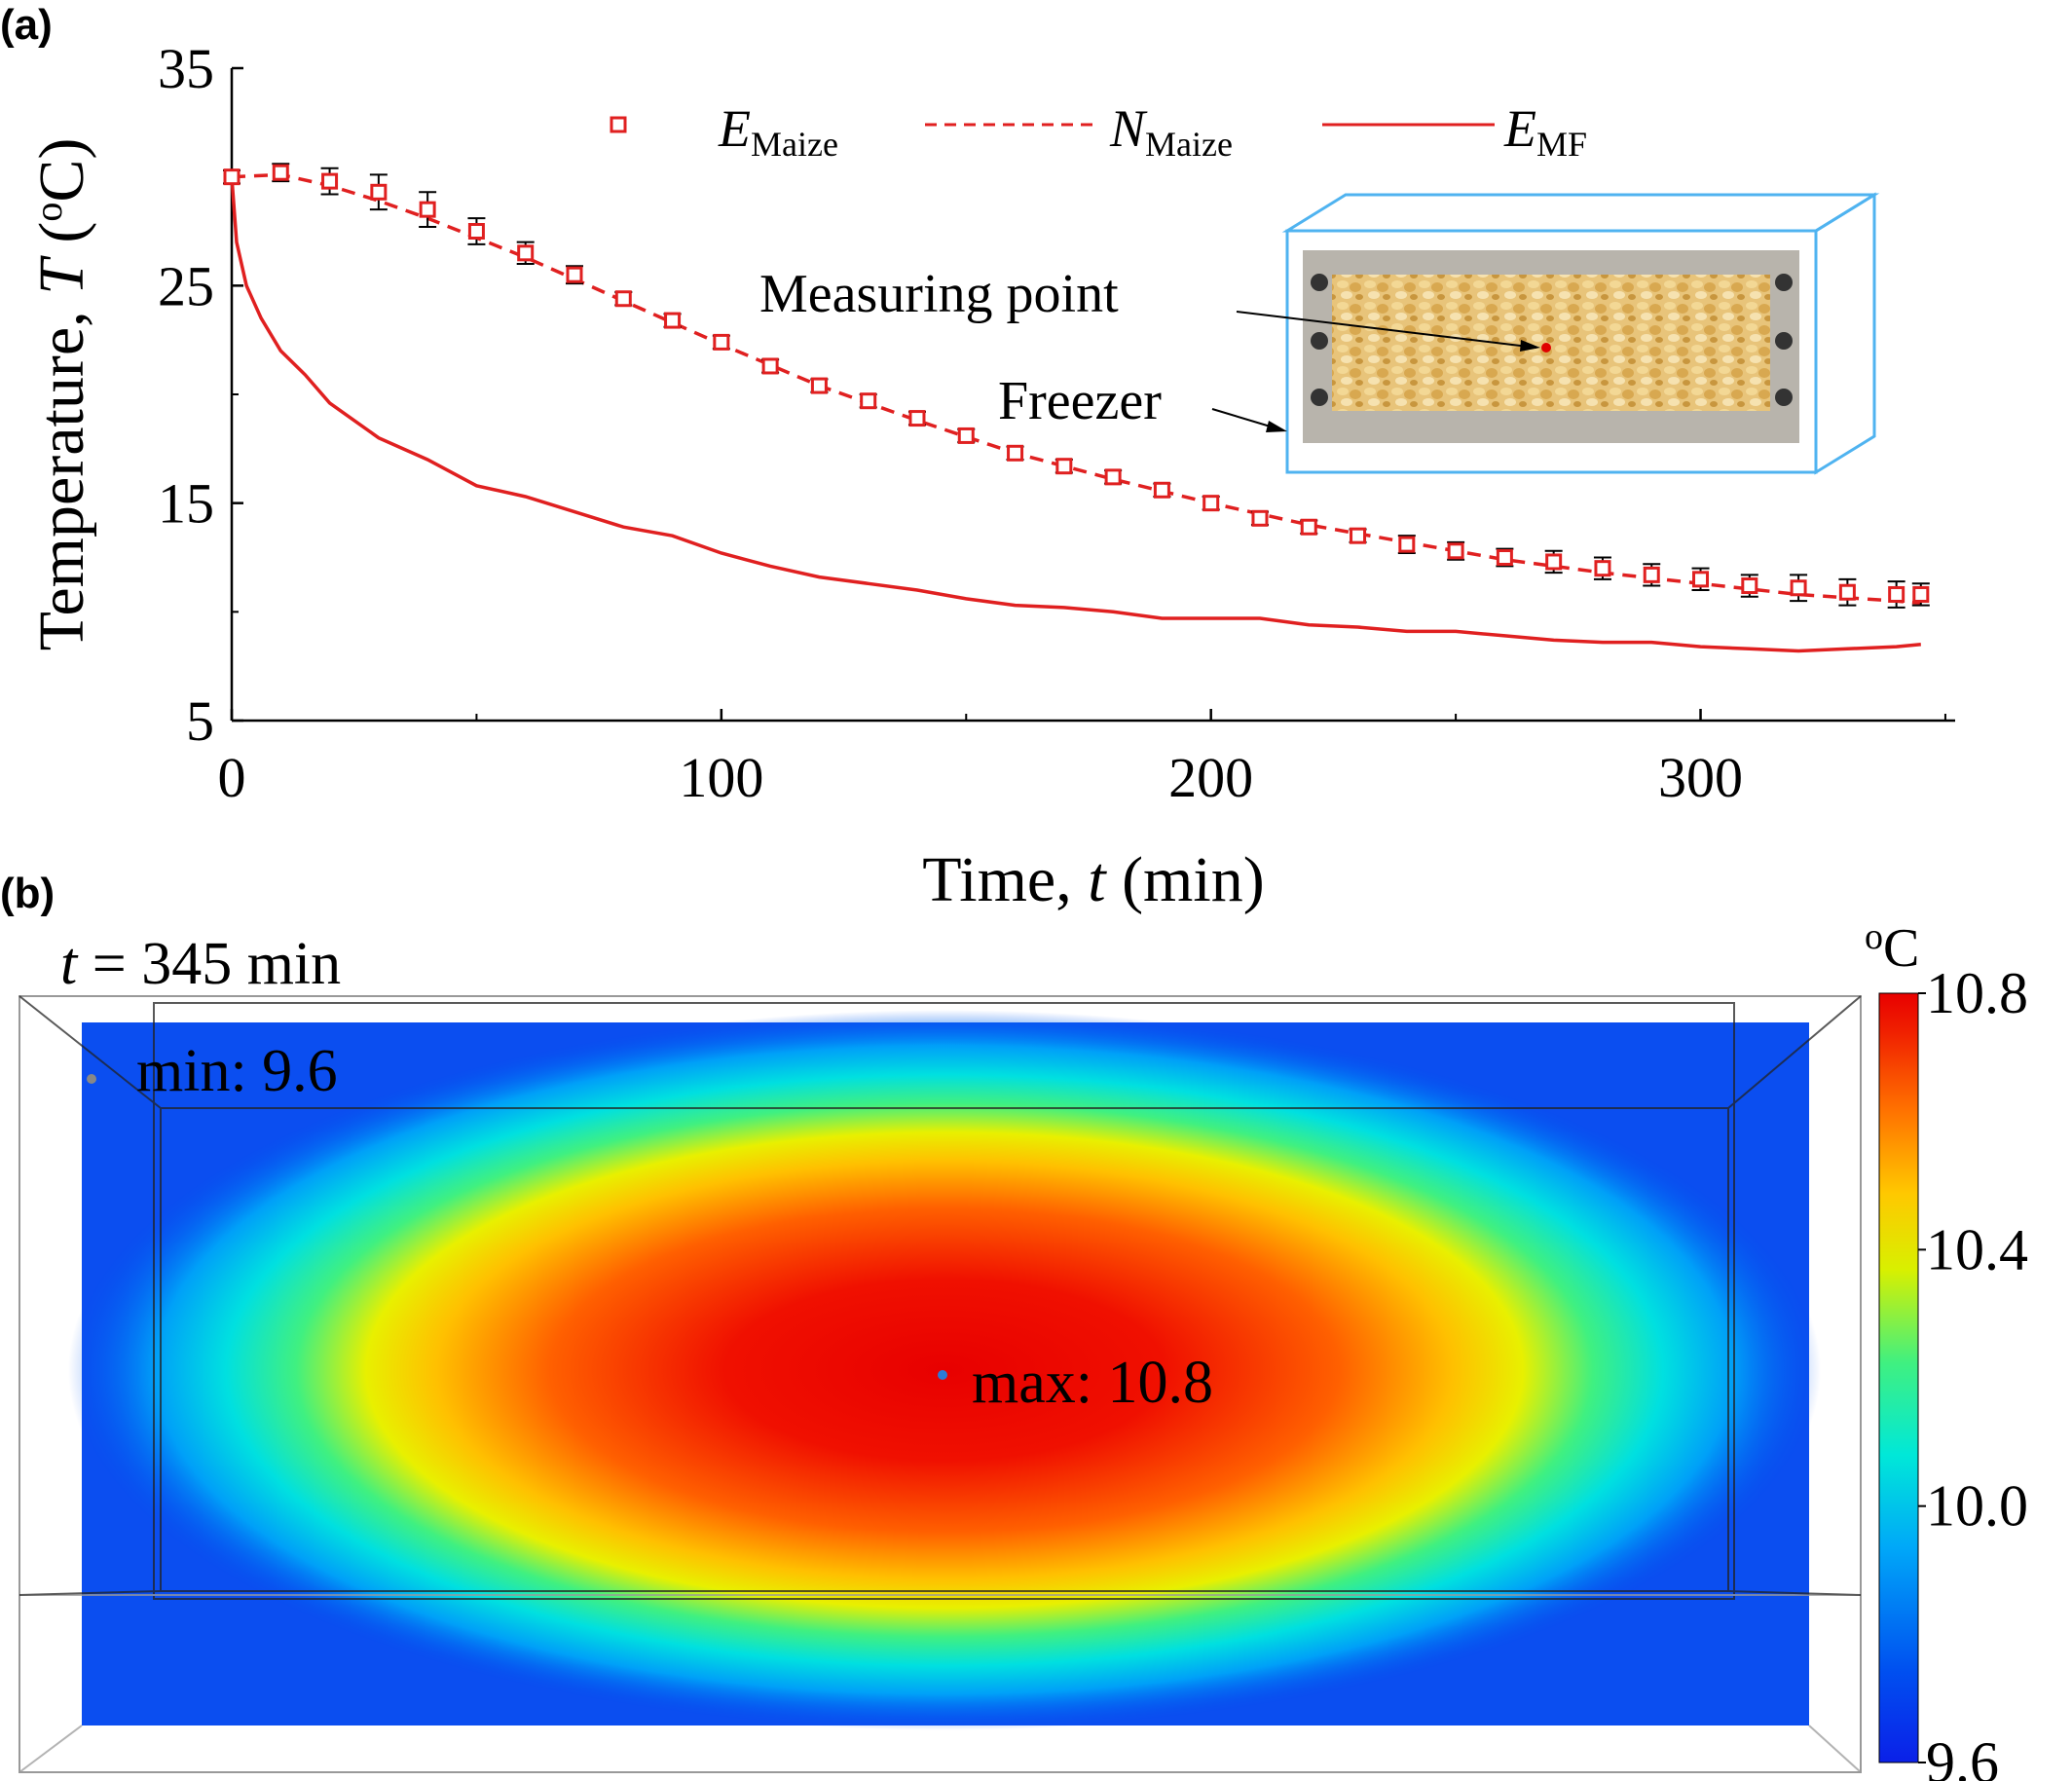  What do you see at coordinates (778, 131) in the screenshot?
I see `legend-label-e-maize: EMaize` at bounding box center [778, 131].